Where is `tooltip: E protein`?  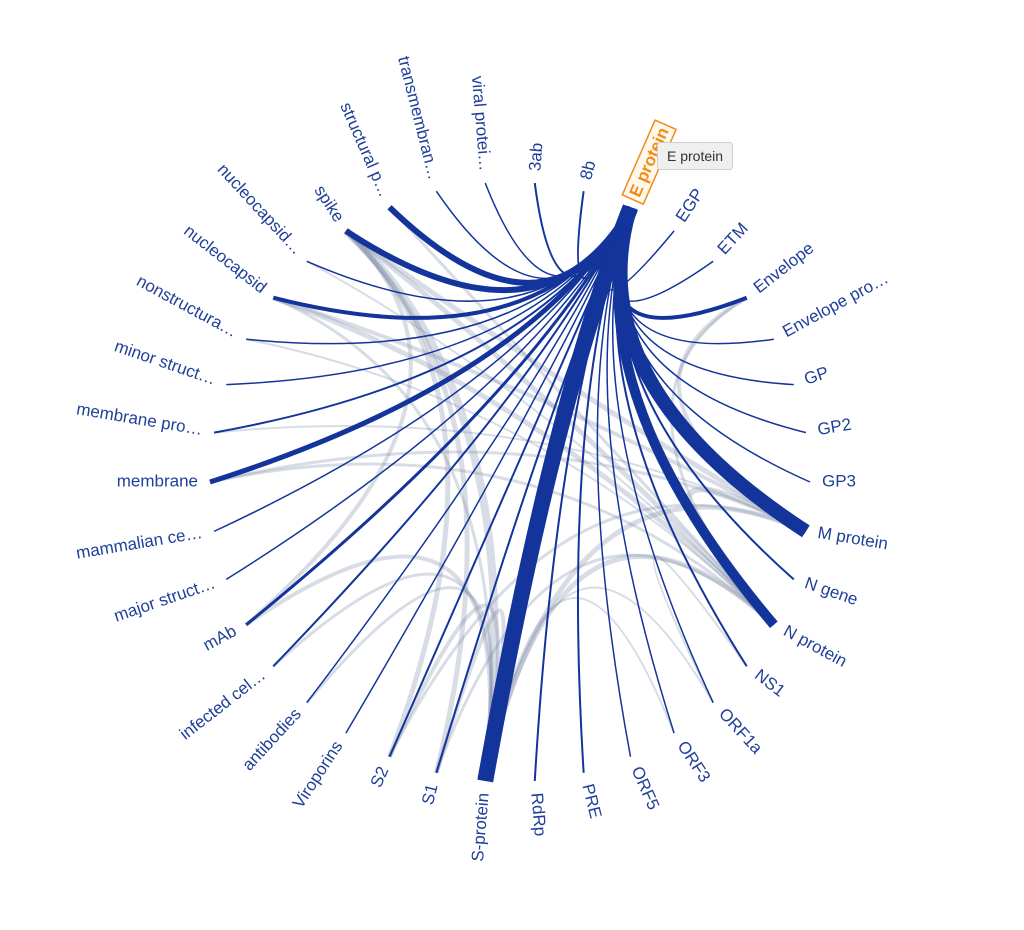 tooltip: E protein is located at coordinates (695, 156).